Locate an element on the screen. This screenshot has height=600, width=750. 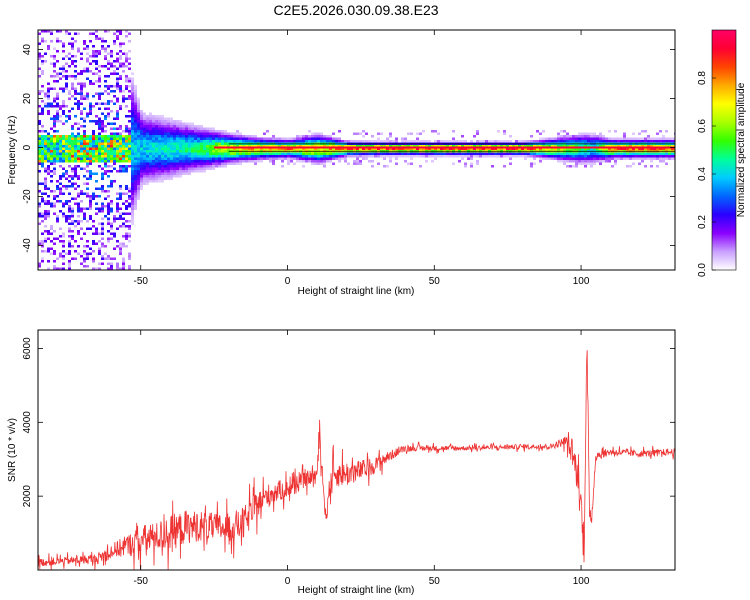
colorbar-tick-label: 0.6 is located at coordinates (702, 126).